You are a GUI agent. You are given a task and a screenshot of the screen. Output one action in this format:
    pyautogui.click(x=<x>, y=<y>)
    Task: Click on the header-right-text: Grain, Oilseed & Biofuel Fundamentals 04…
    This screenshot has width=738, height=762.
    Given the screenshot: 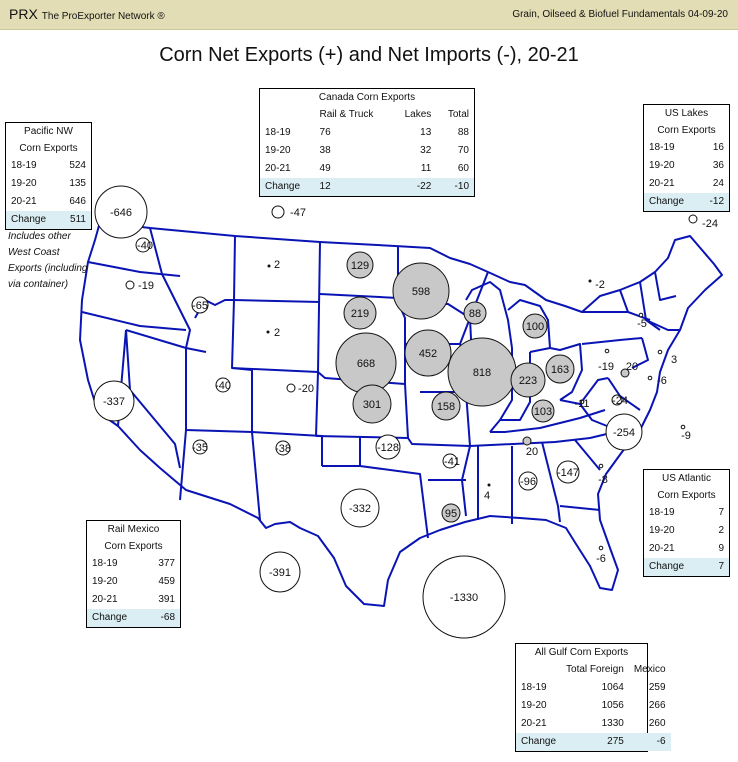 What is the action you would take?
    pyautogui.click(x=620, y=14)
    